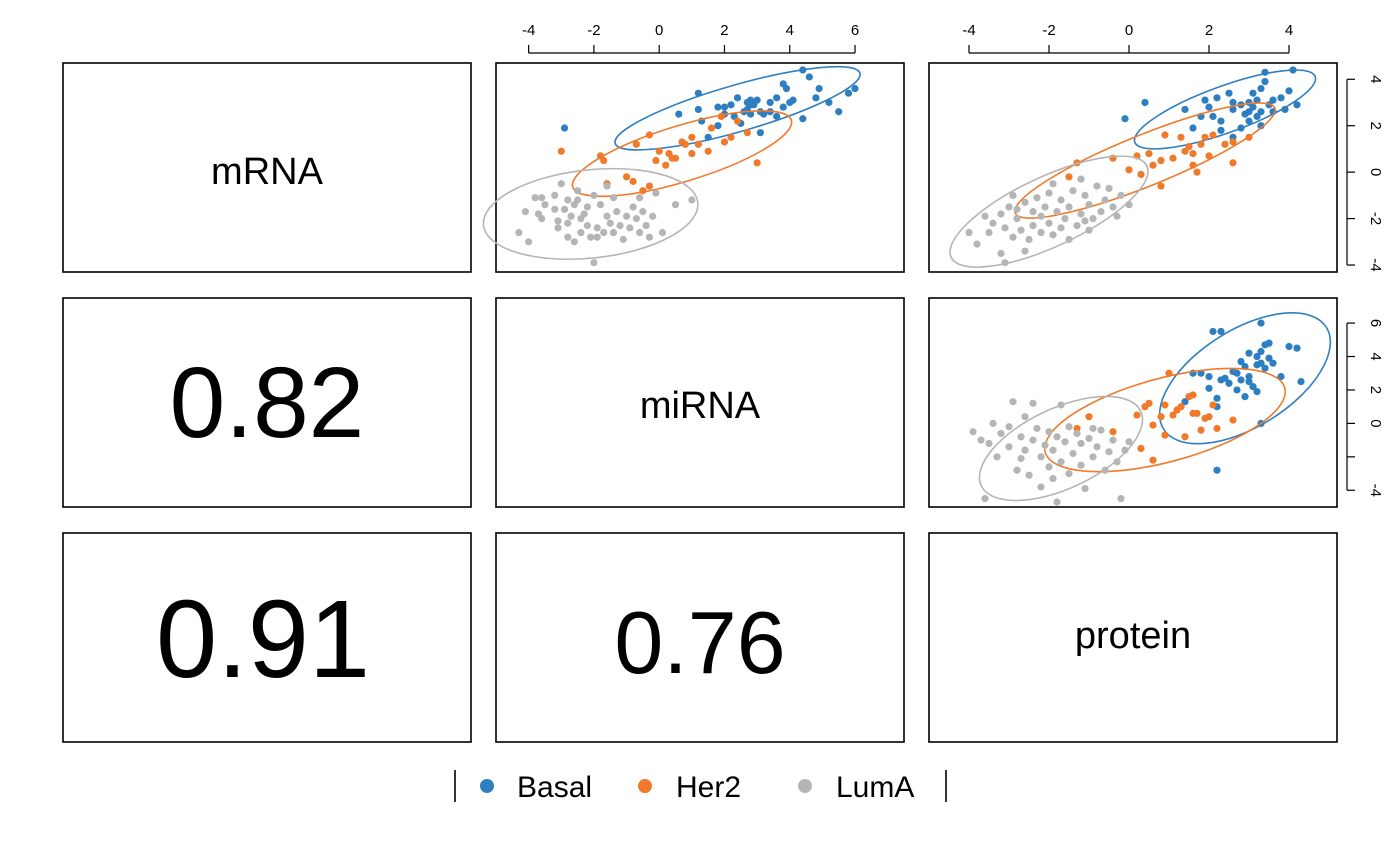  What do you see at coordinates (593, 30) in the screenshot?
I see `tick-label: -2` at bounding box center [593, 30].